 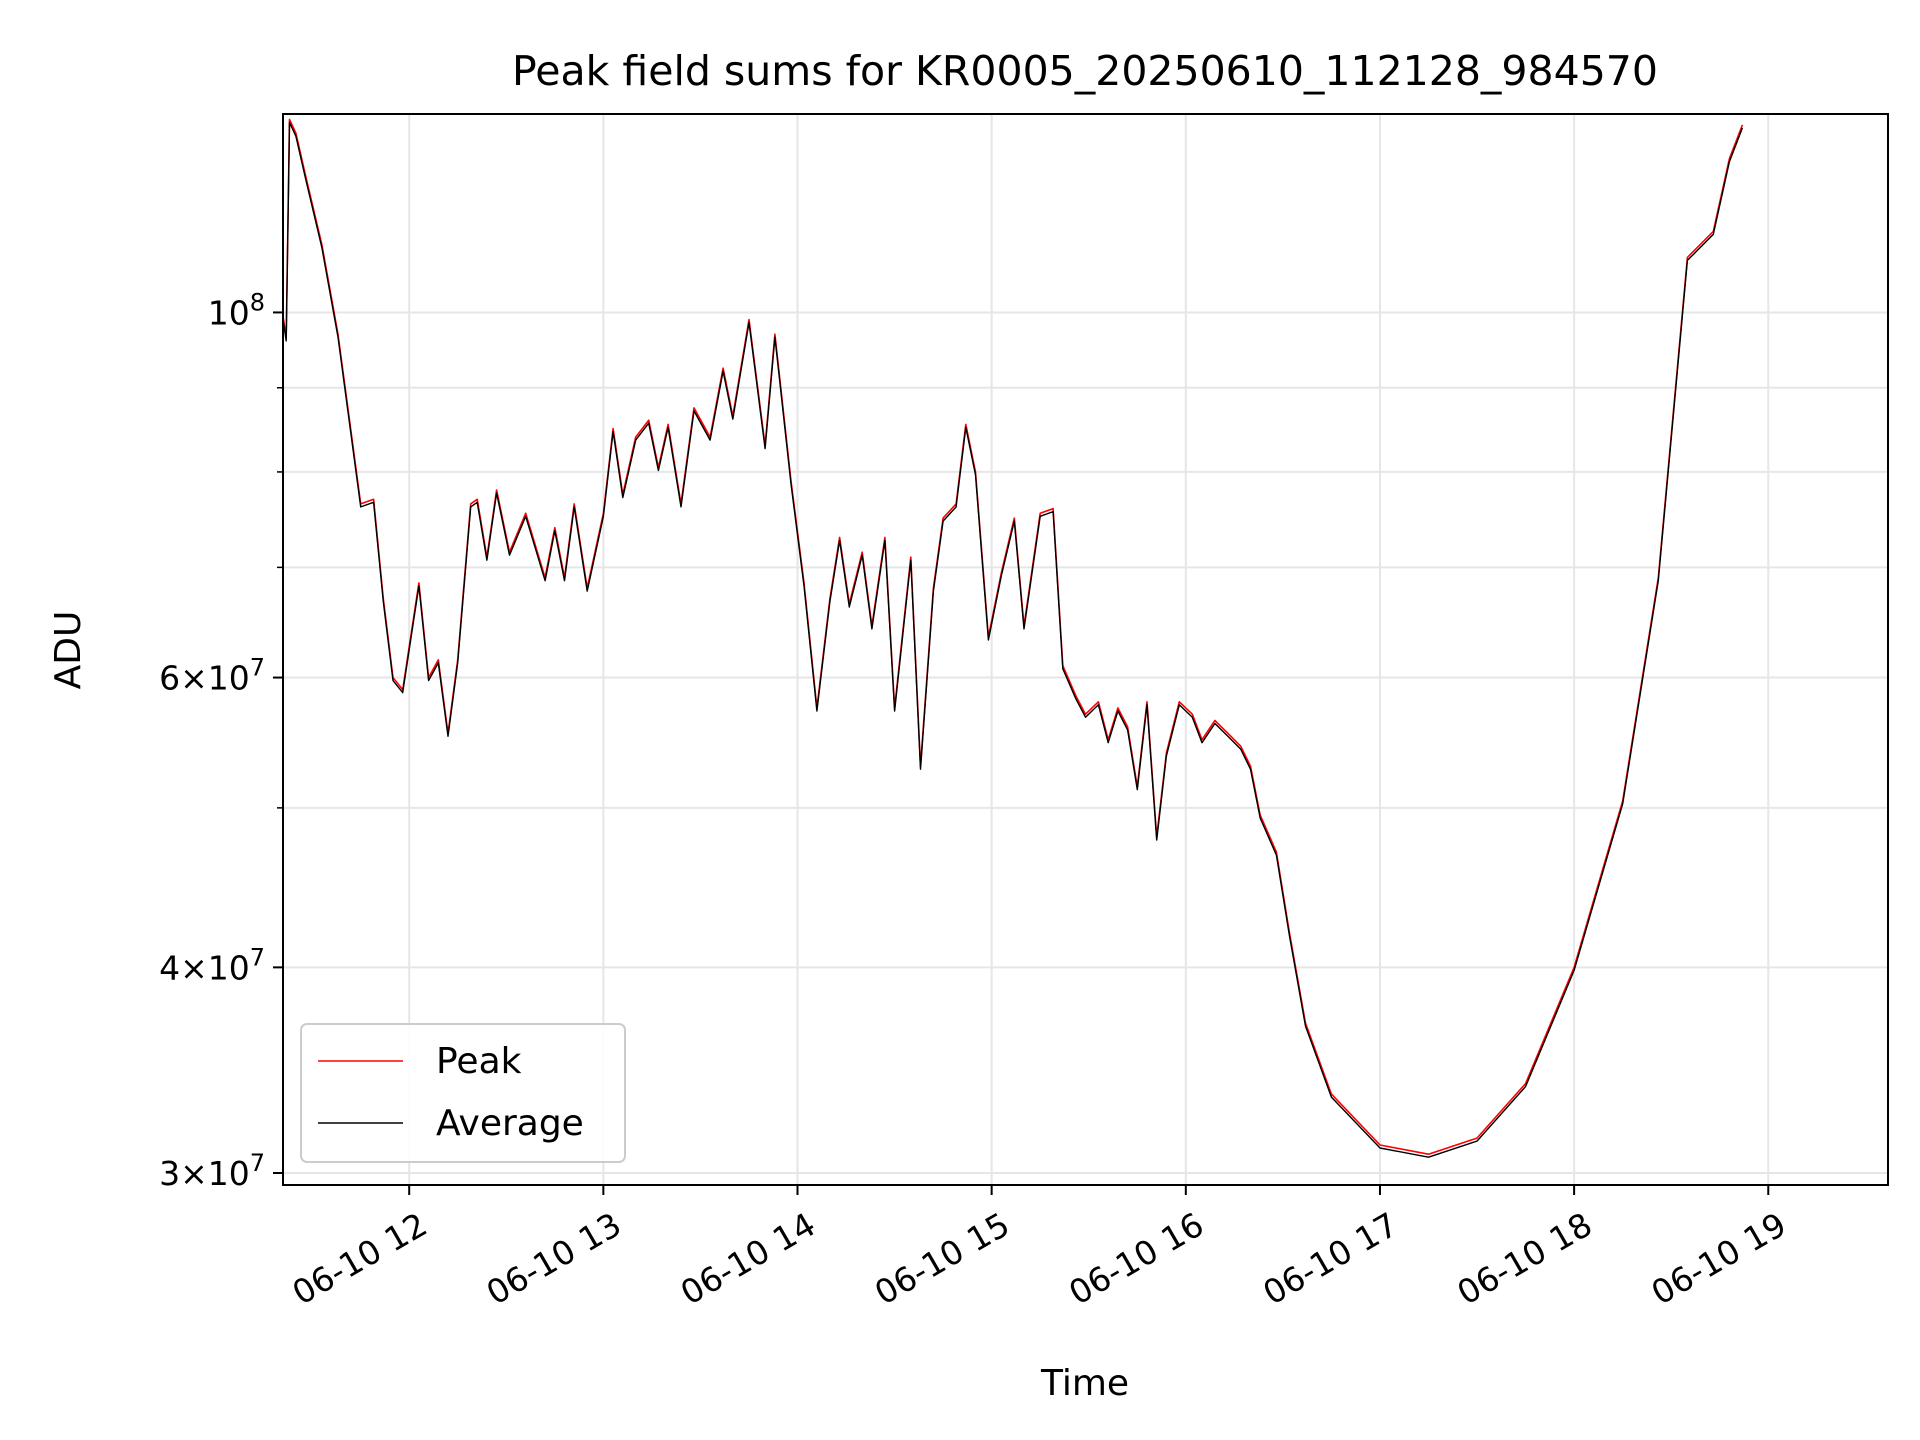 I want to click on x-axis-label: Time, so click(x=1084, y=1383).